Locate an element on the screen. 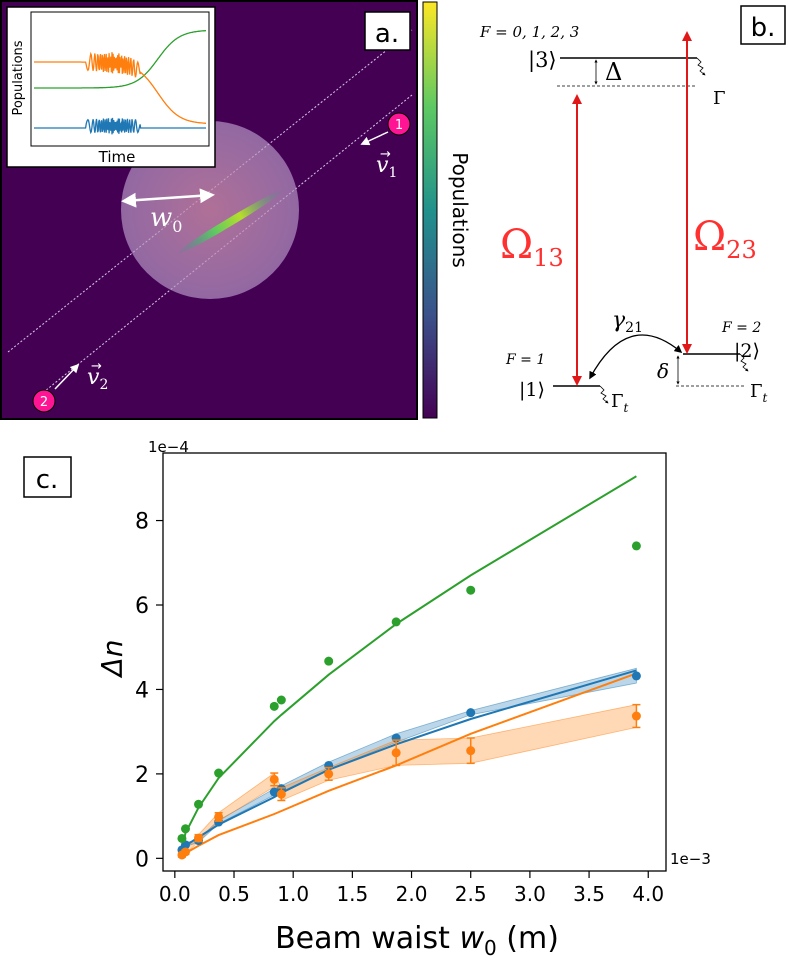 This screenshot has width=789, height=963. decay-gamma-label: Γ is located at coordinates (719, 98).